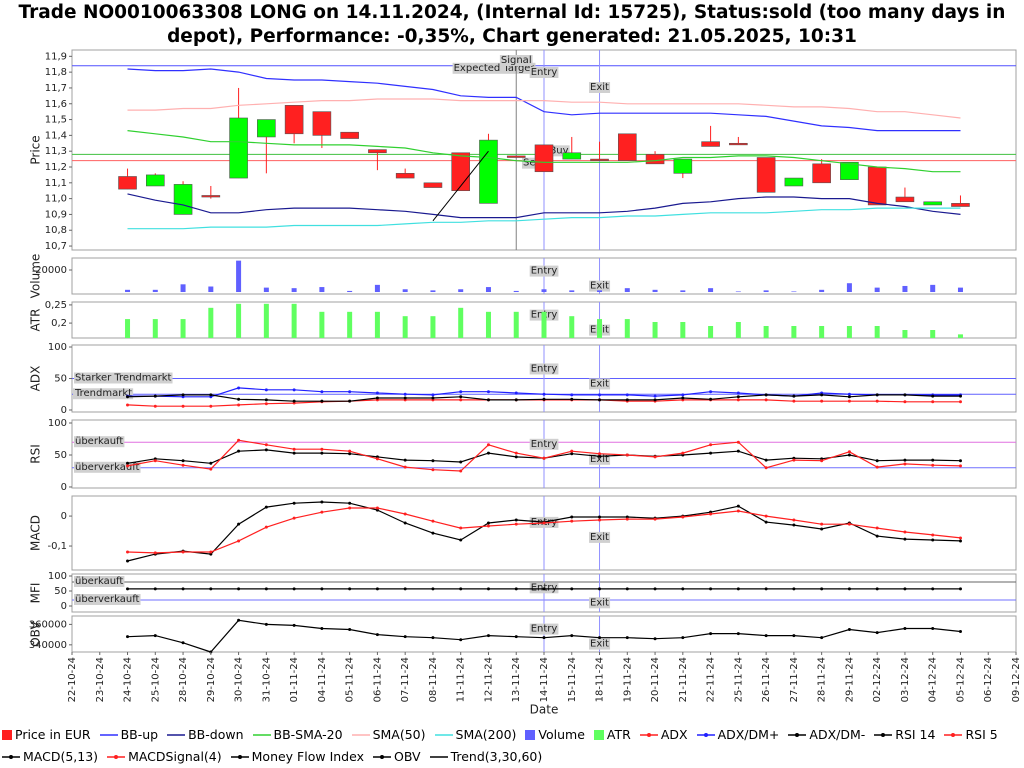  What do you see at coordinates (396, 757) in the screenshot?
I see `legend-item: OBV` at bounding box center [396, 757].